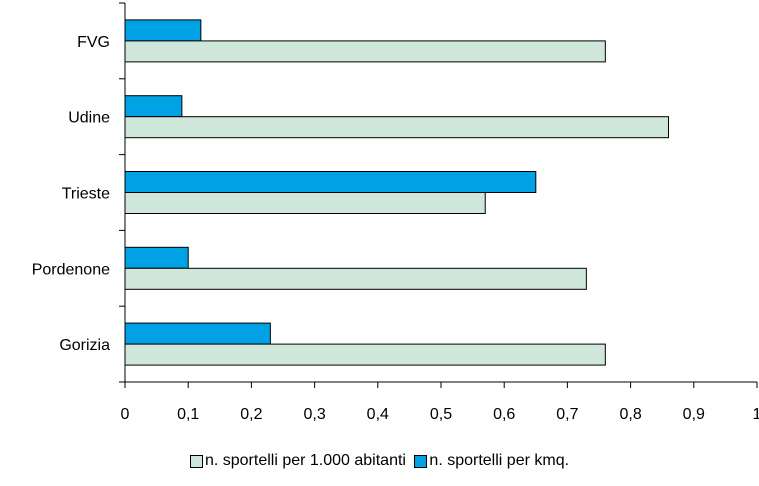  Describe the element at coordinates (86, 194) in the screenshot. I see `y-tick-label-trieste: Trieste` at that location.